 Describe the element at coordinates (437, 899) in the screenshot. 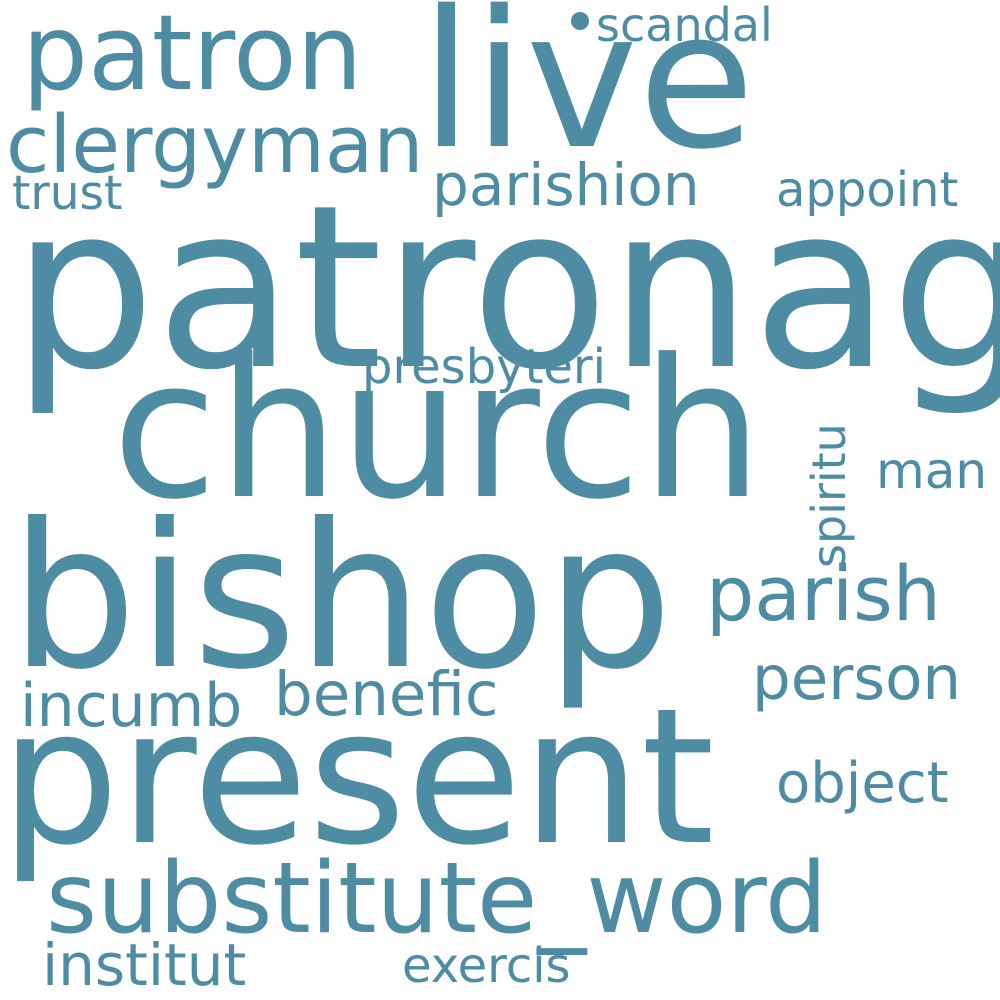

I see `word-substitute-word: substitute_word` at that location.